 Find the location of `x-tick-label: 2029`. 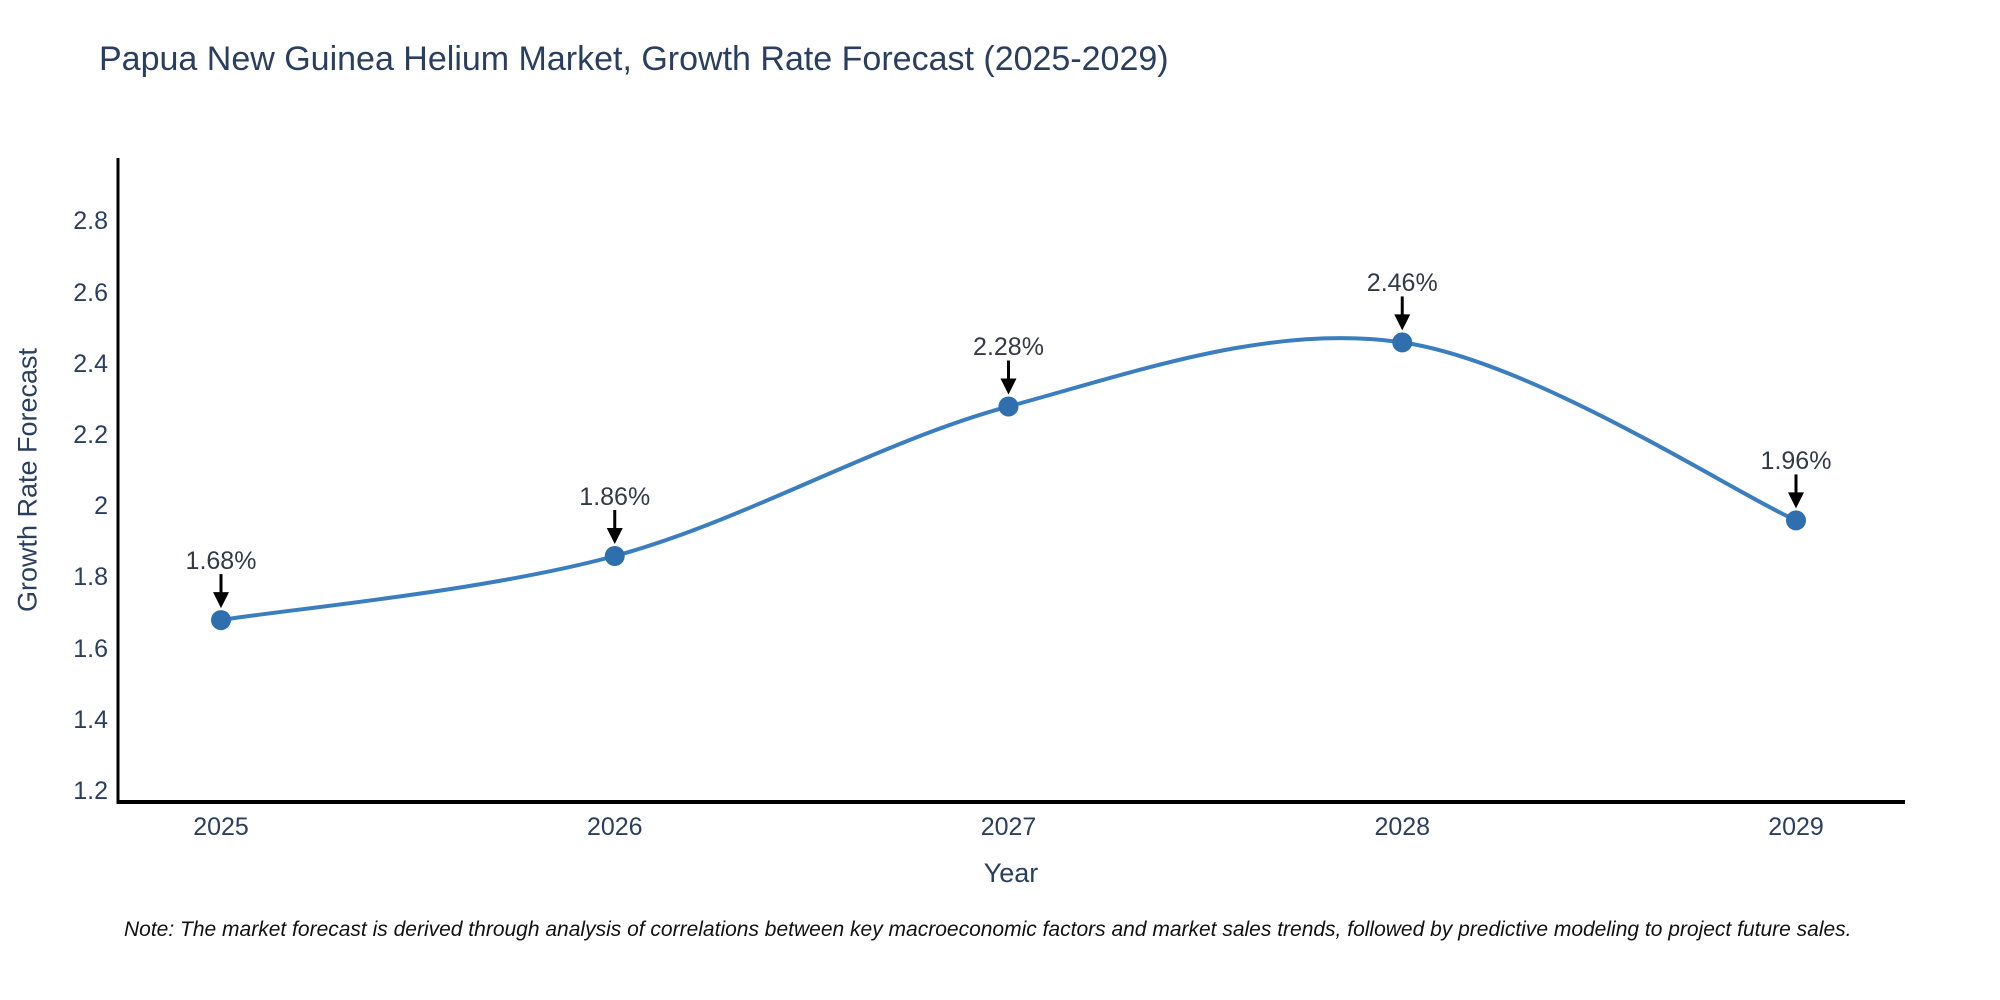

x-tick-label: 2029 is located at coordinates (1796, 827).